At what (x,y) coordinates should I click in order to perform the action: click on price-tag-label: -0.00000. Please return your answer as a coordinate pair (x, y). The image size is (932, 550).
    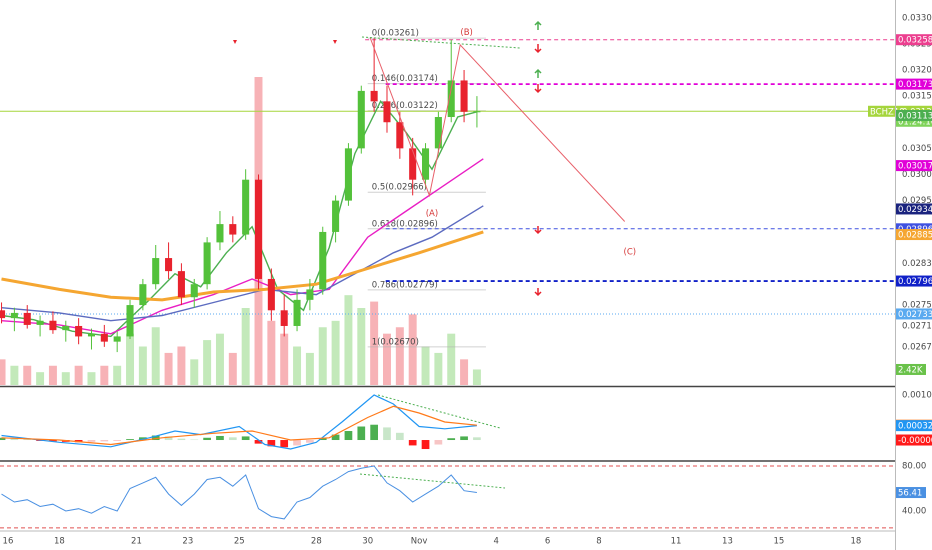
    Looking at the image, I should click on (915, 441).